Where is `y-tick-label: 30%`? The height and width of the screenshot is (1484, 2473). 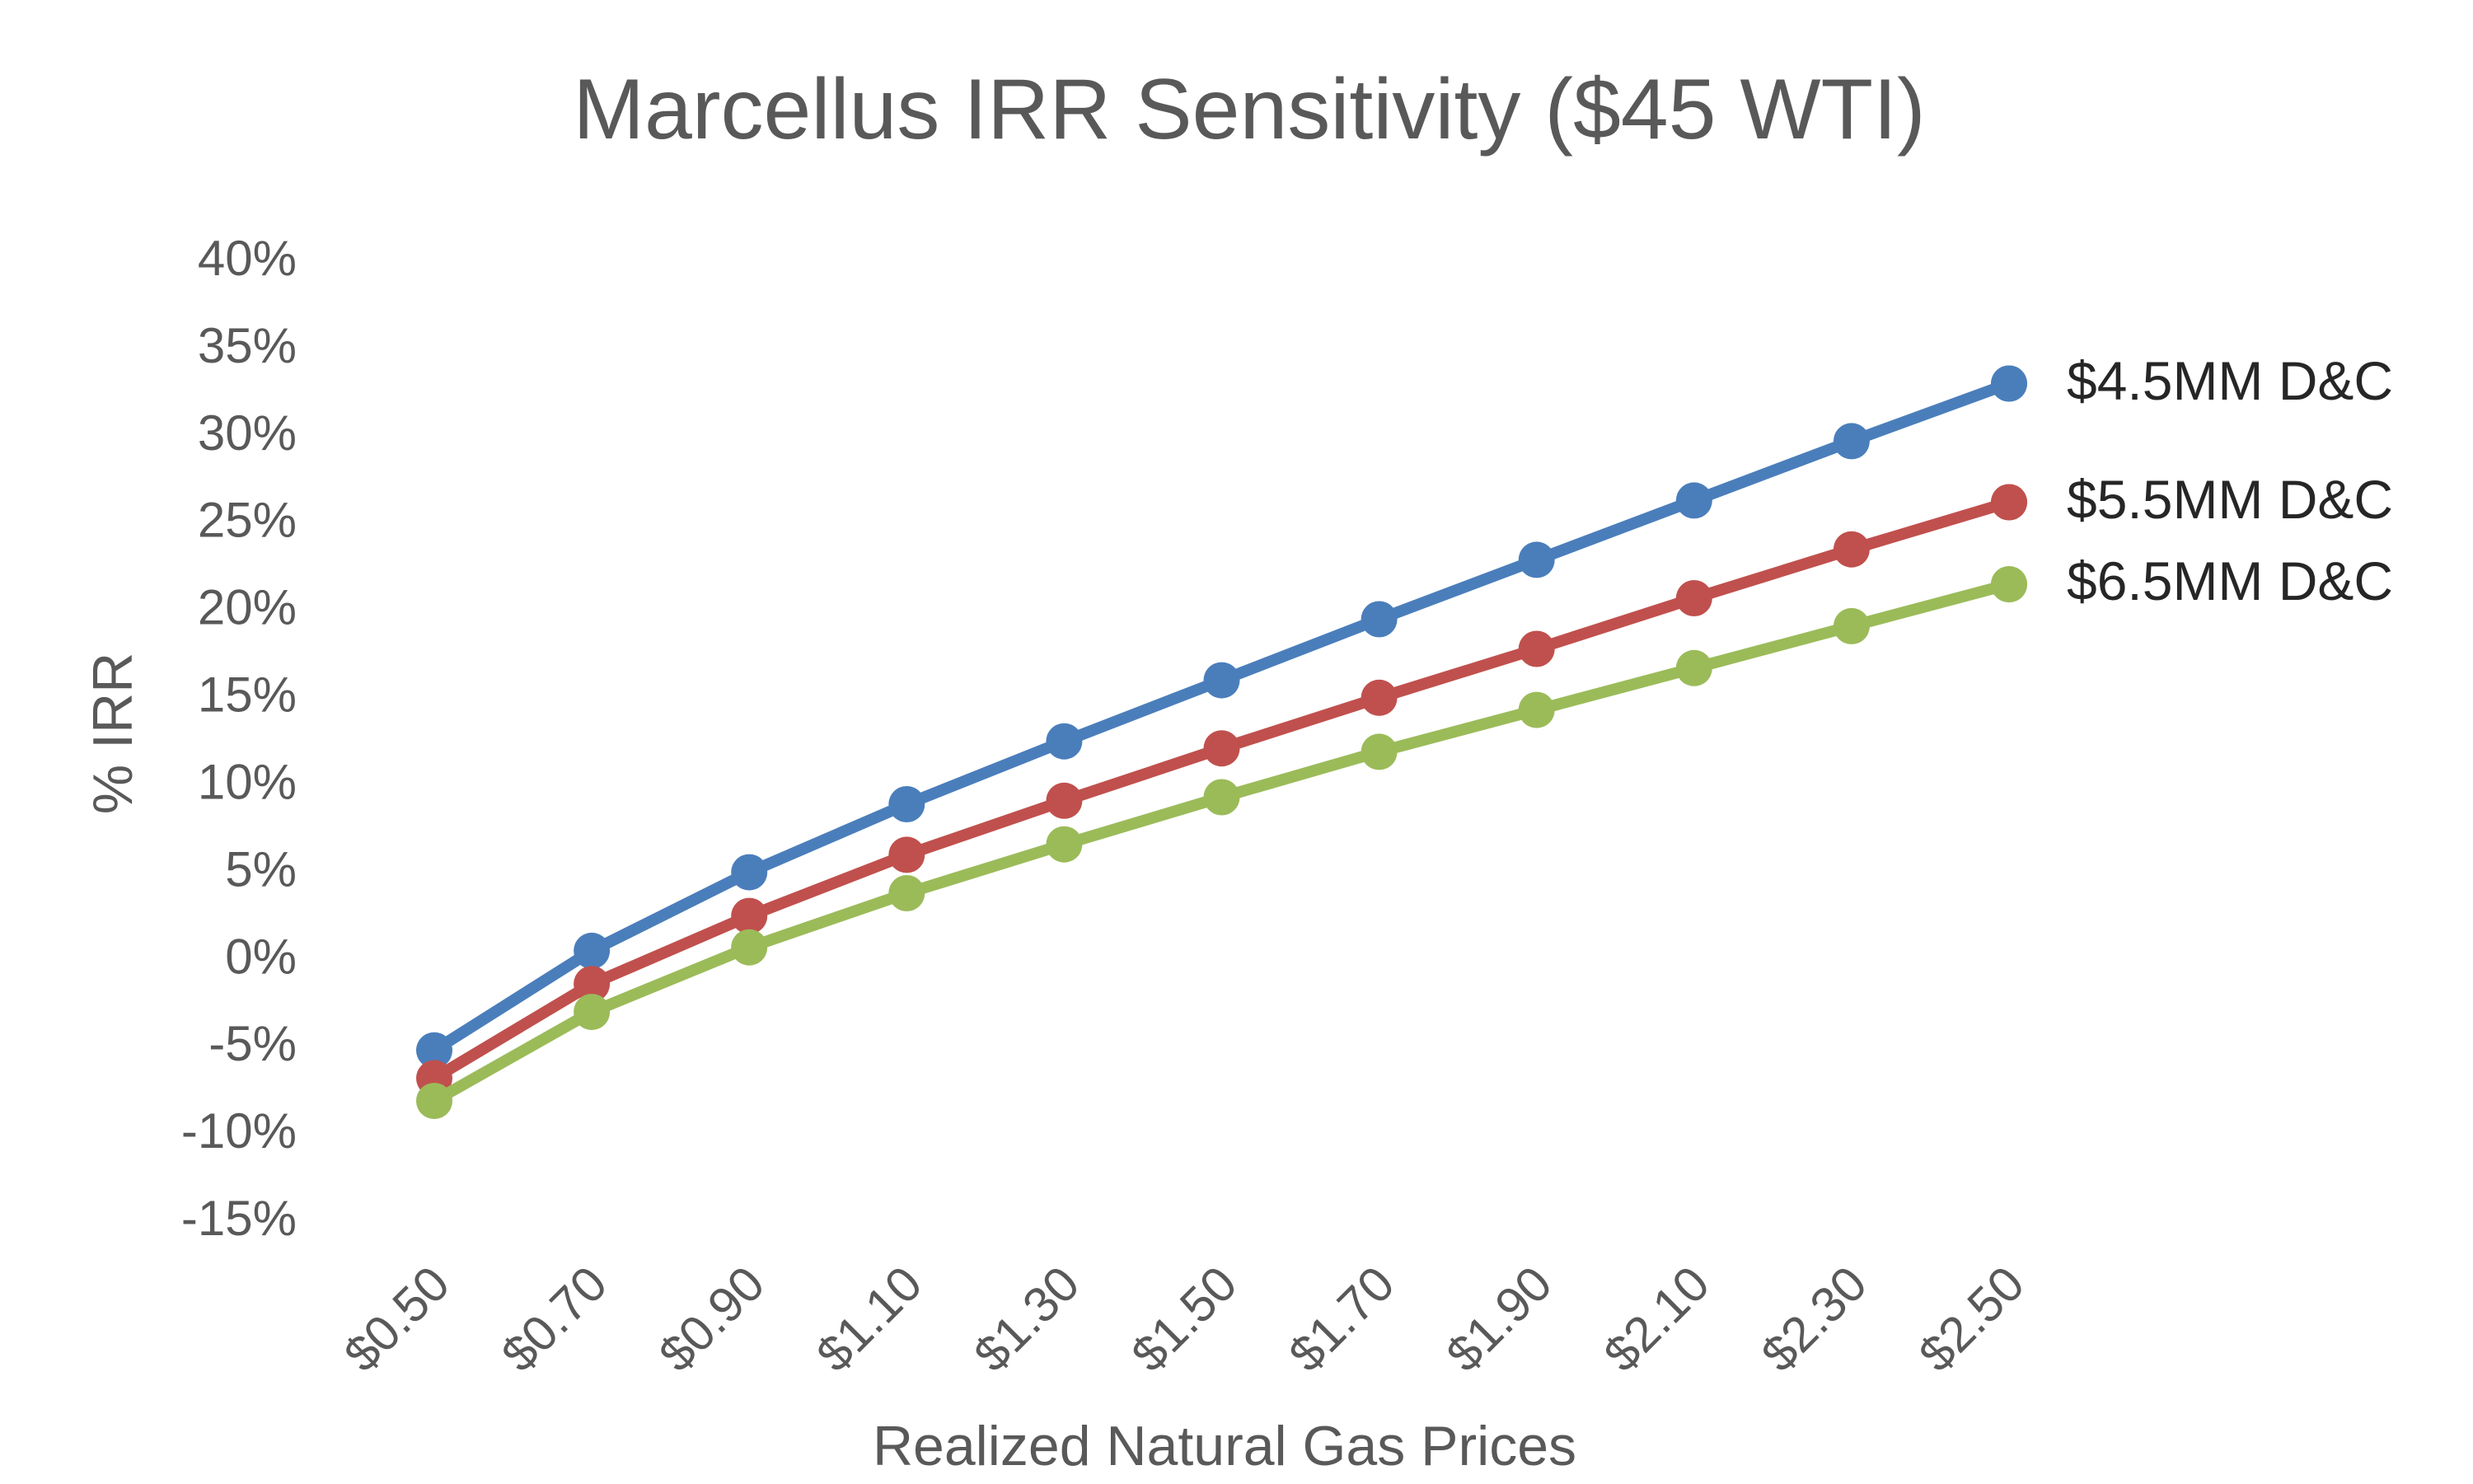 y-tick-label: 30% is located at coordinates (248, 433).